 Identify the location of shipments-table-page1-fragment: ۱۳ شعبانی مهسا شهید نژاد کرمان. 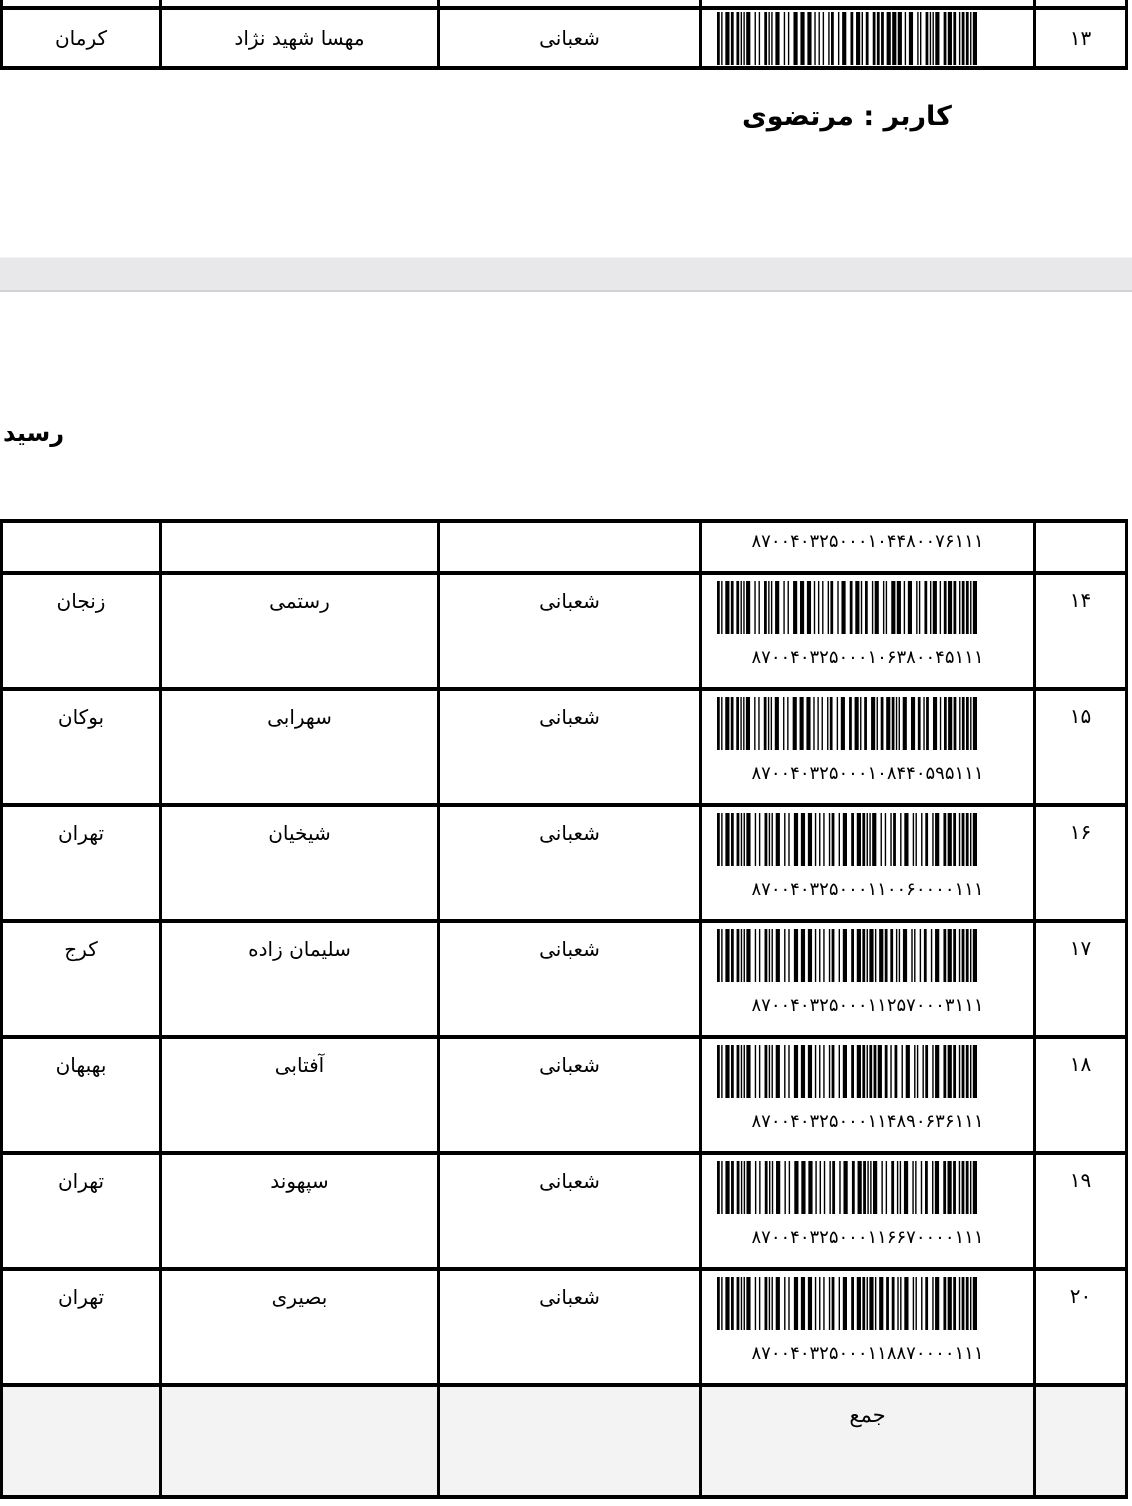
(564, 35).